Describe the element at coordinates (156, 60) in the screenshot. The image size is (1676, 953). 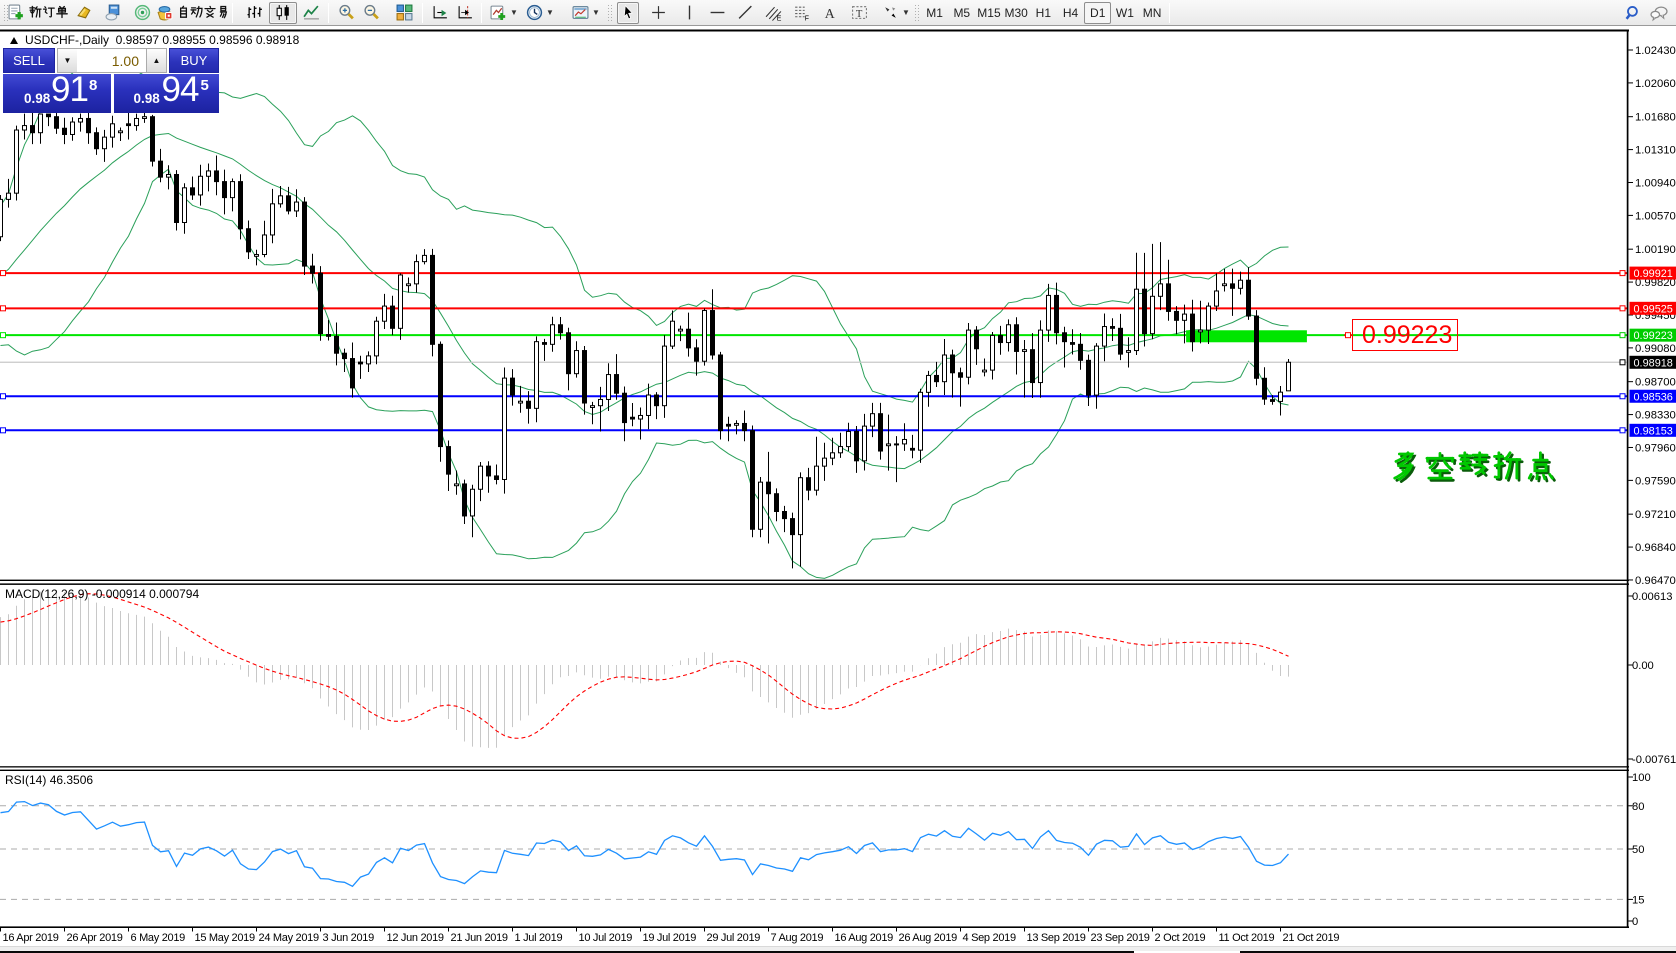
I see `volume-increase-button: ▲` at that location.